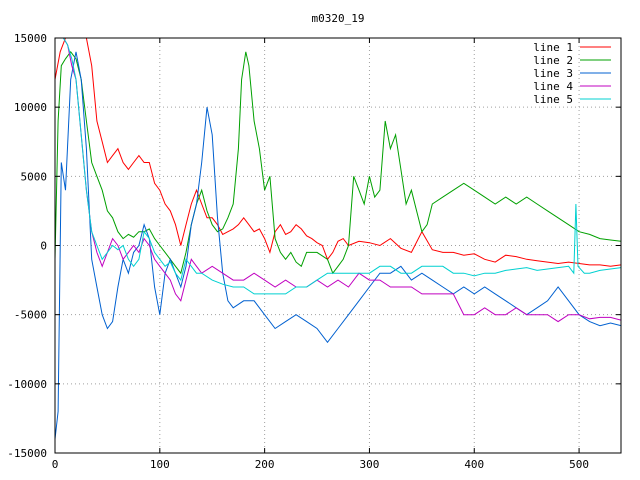  Describe the element at coordinates (553, 99) in the screenshot. I see `legend-label: line 5` at that location.